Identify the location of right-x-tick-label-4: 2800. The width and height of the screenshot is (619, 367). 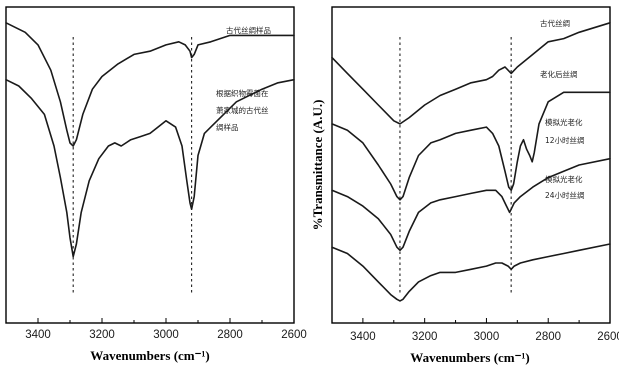
(548, 337).